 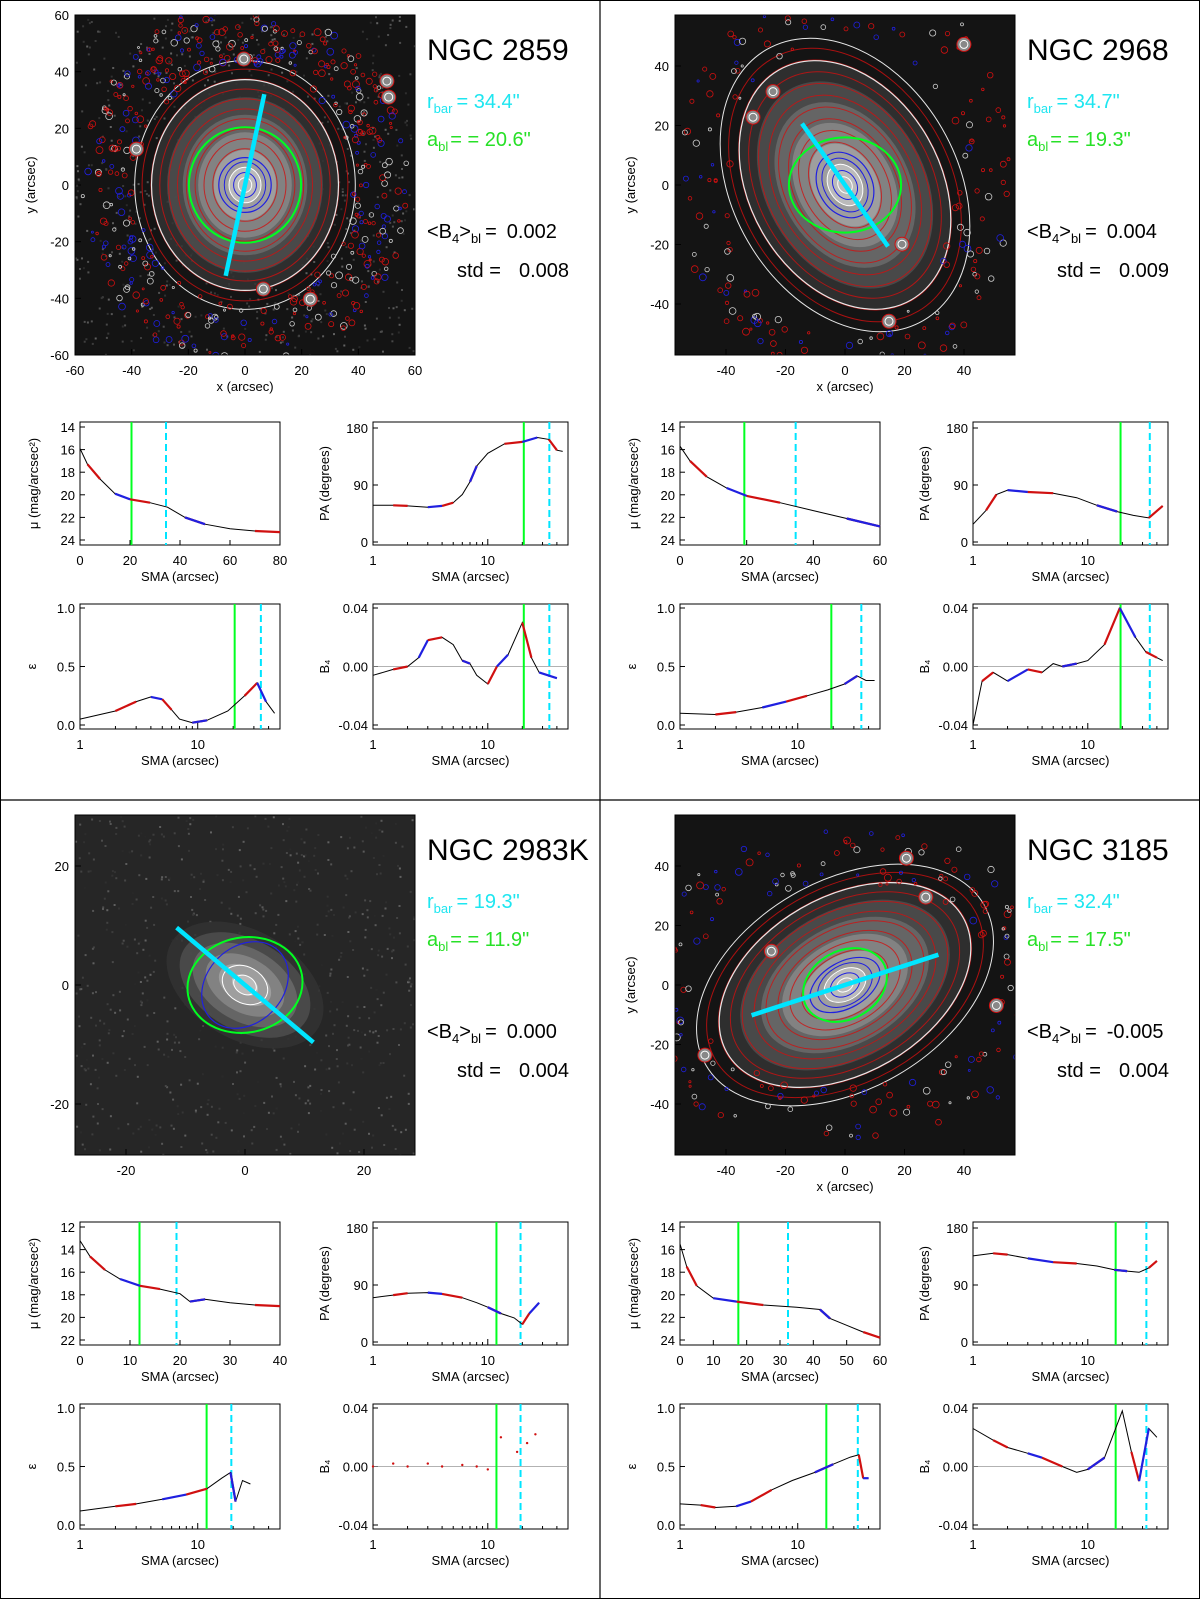 What do you see at coordinates (324, 483) in the screenshot?
I see `y-axis-label: PA (degrees)` at bounding box center [324, 483].